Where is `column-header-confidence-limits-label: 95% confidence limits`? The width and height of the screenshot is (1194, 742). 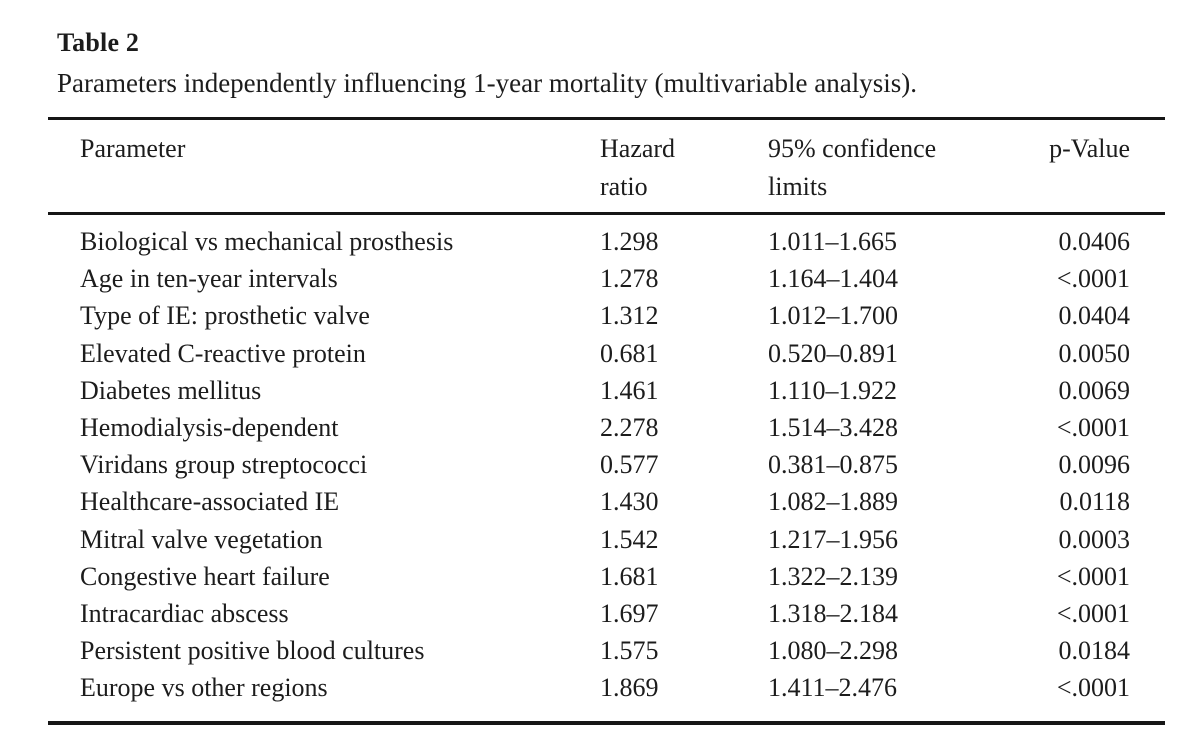 column-header-confidence-limits-label: 95% confidence limits is located at coordinates (852, 167).